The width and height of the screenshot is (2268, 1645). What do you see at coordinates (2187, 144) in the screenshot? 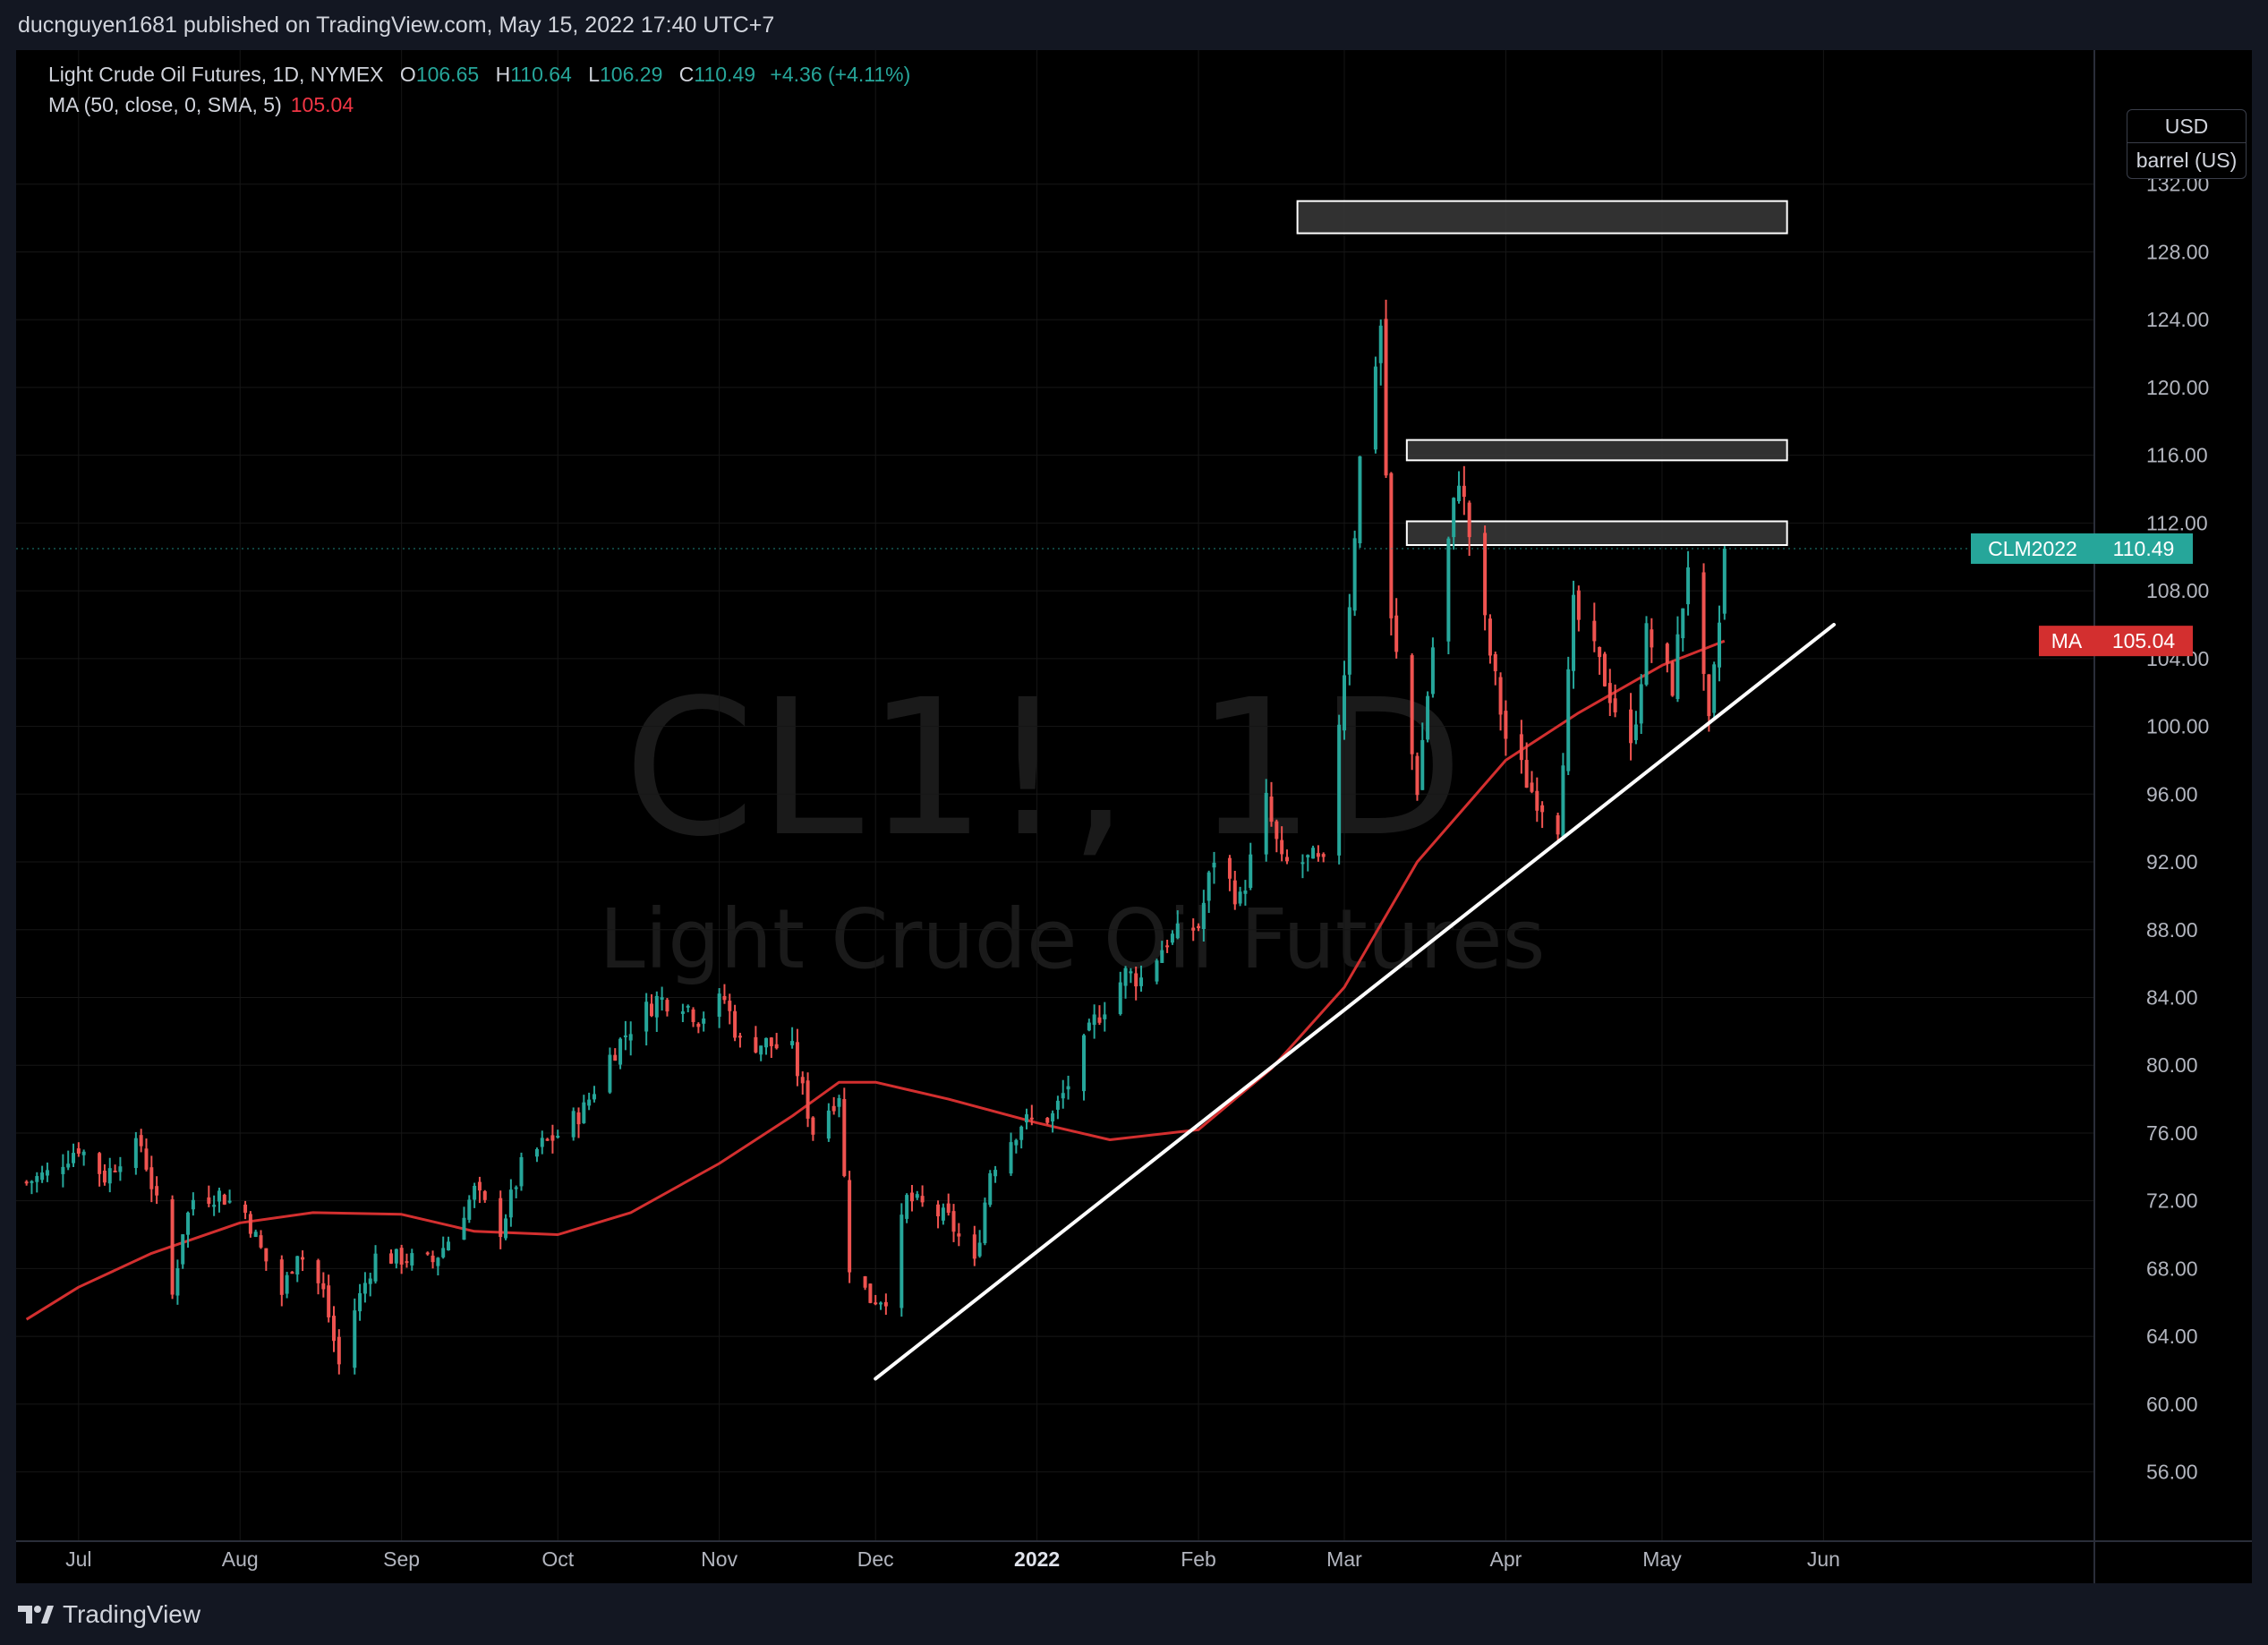
I see `currency-unit-box: USD barrel (US)` at bounding box center [2187, 144].